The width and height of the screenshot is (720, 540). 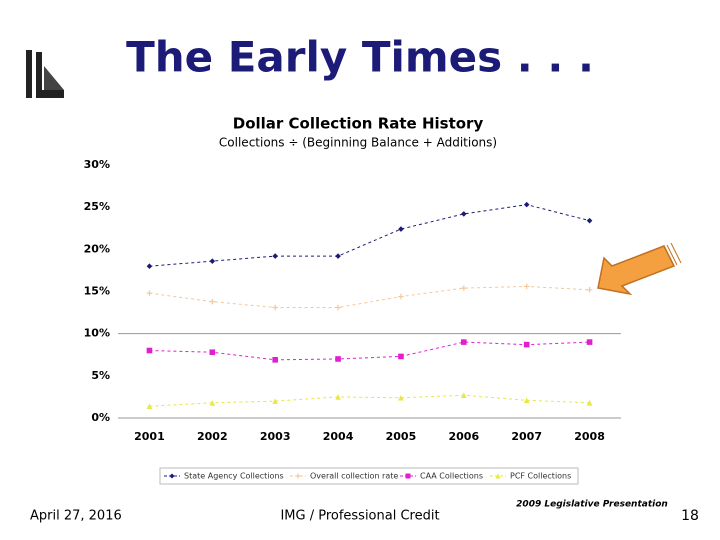 What do you see at coordinates (639, 269) in the screenshot?
I see `arrow` at bounding box center [639, 269].